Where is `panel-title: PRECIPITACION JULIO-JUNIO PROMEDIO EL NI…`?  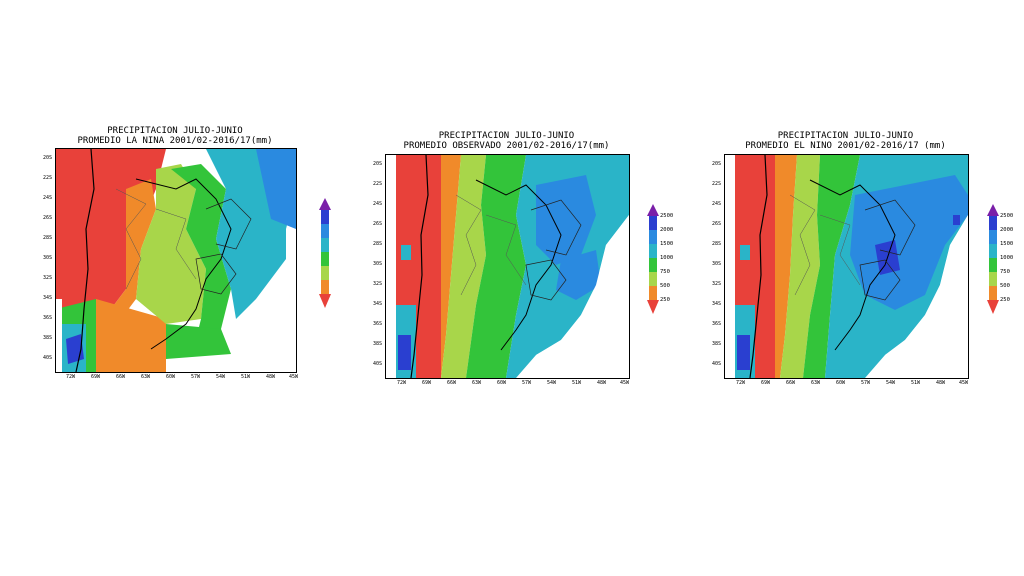
panel-title: PRECIPITACION JULIO-JUNIO PROMEDIO EL NI… is located at coordinates (845, 141).